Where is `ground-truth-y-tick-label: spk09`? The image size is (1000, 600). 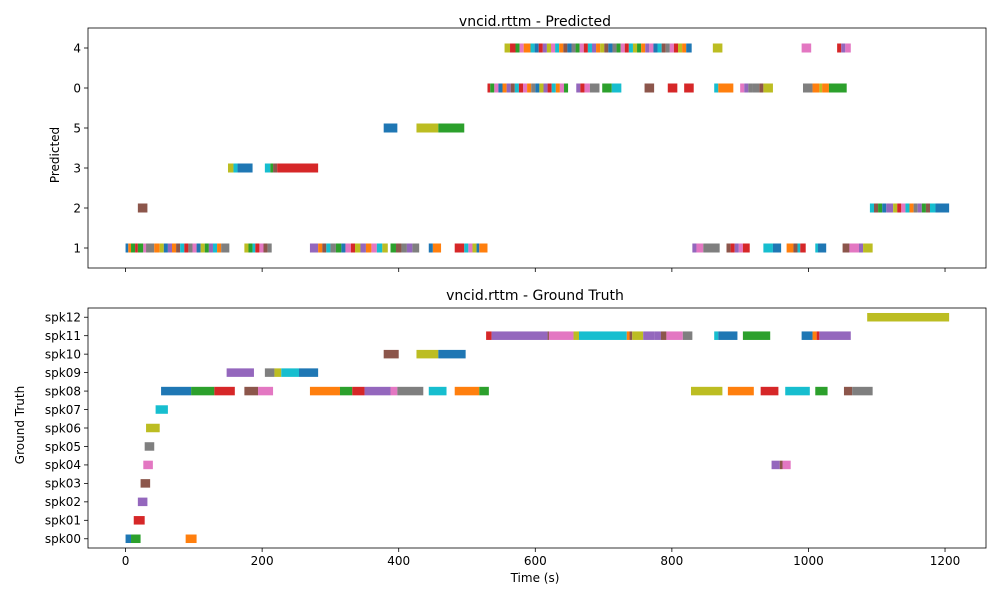 ground-truth-y-tick-label: spk09 is located at coordinates (63, 373).